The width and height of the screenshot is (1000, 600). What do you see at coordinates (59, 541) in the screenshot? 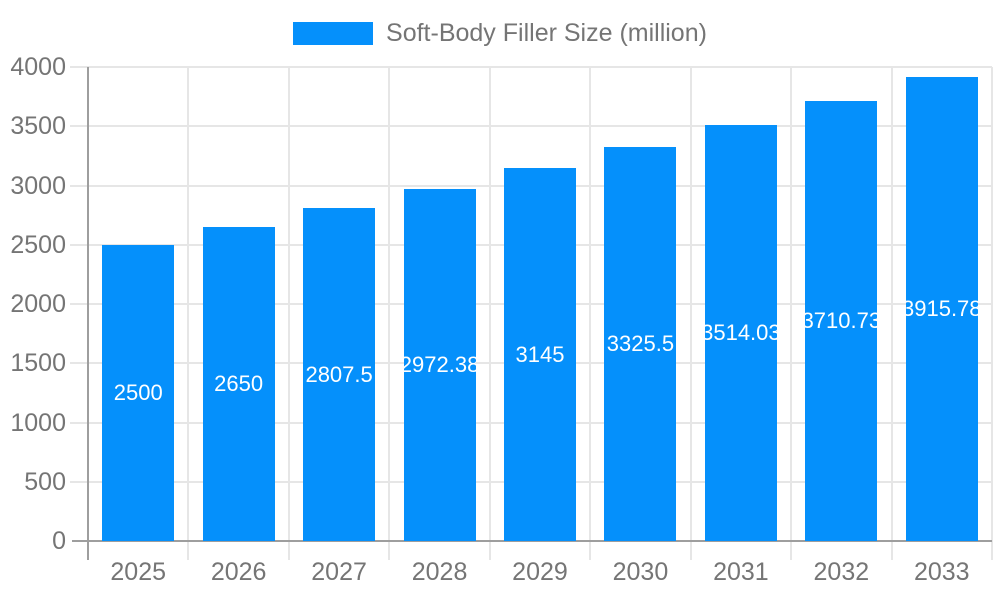
I see `y-tick-label: 0` at bounding box center [59, 541].